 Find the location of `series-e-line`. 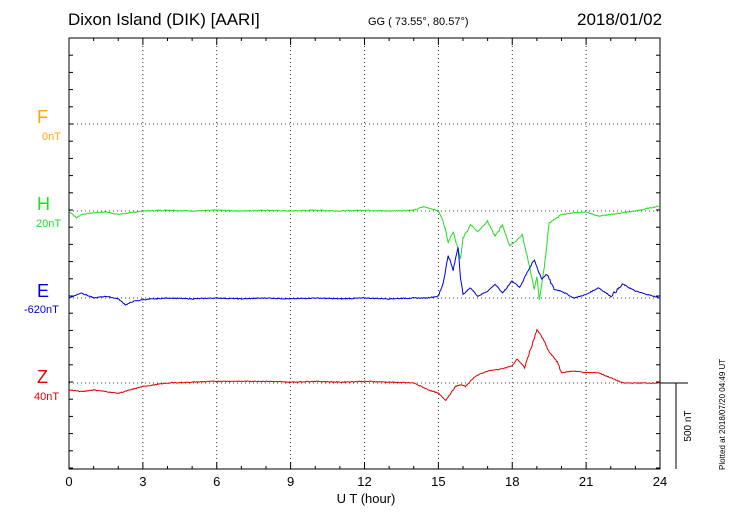

series-e-line is located at coordinates (364, 276).